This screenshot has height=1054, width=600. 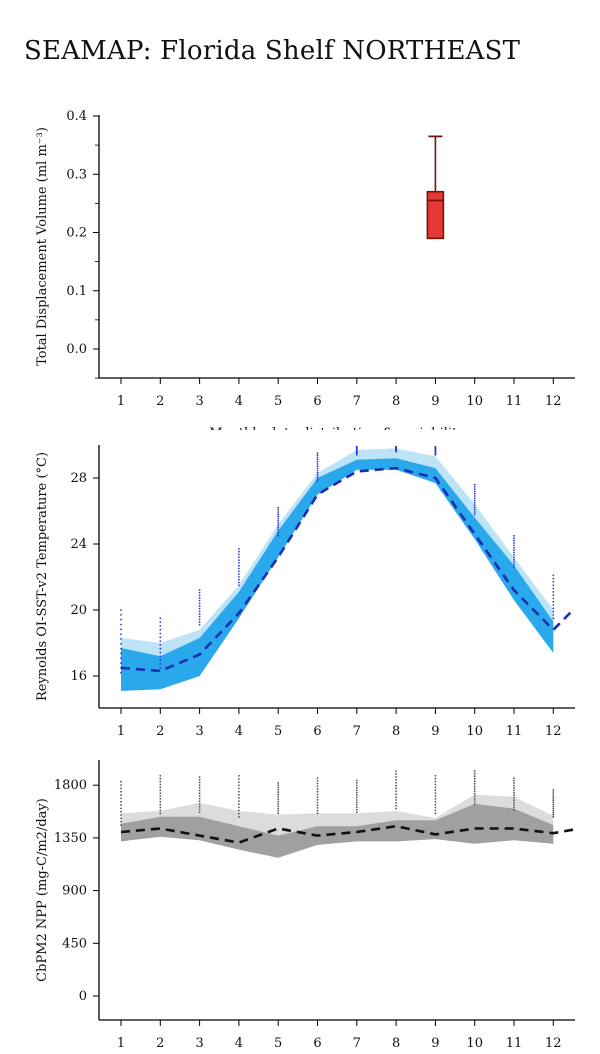 What do you see at coordinates (474, 1043) in the screenshot?
I see `x-tick-label: 10` at bounding box center [474, 1043].